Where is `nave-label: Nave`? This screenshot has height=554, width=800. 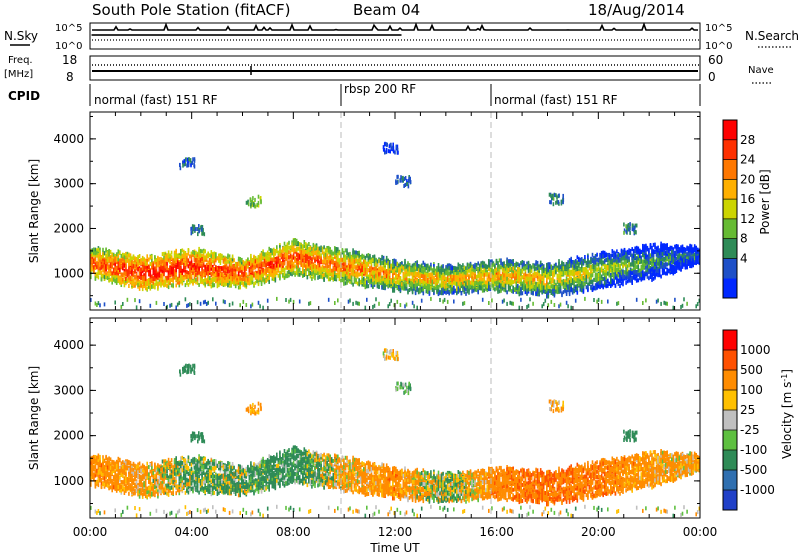
nave-label: Nave is located at coordinates (761, 70).